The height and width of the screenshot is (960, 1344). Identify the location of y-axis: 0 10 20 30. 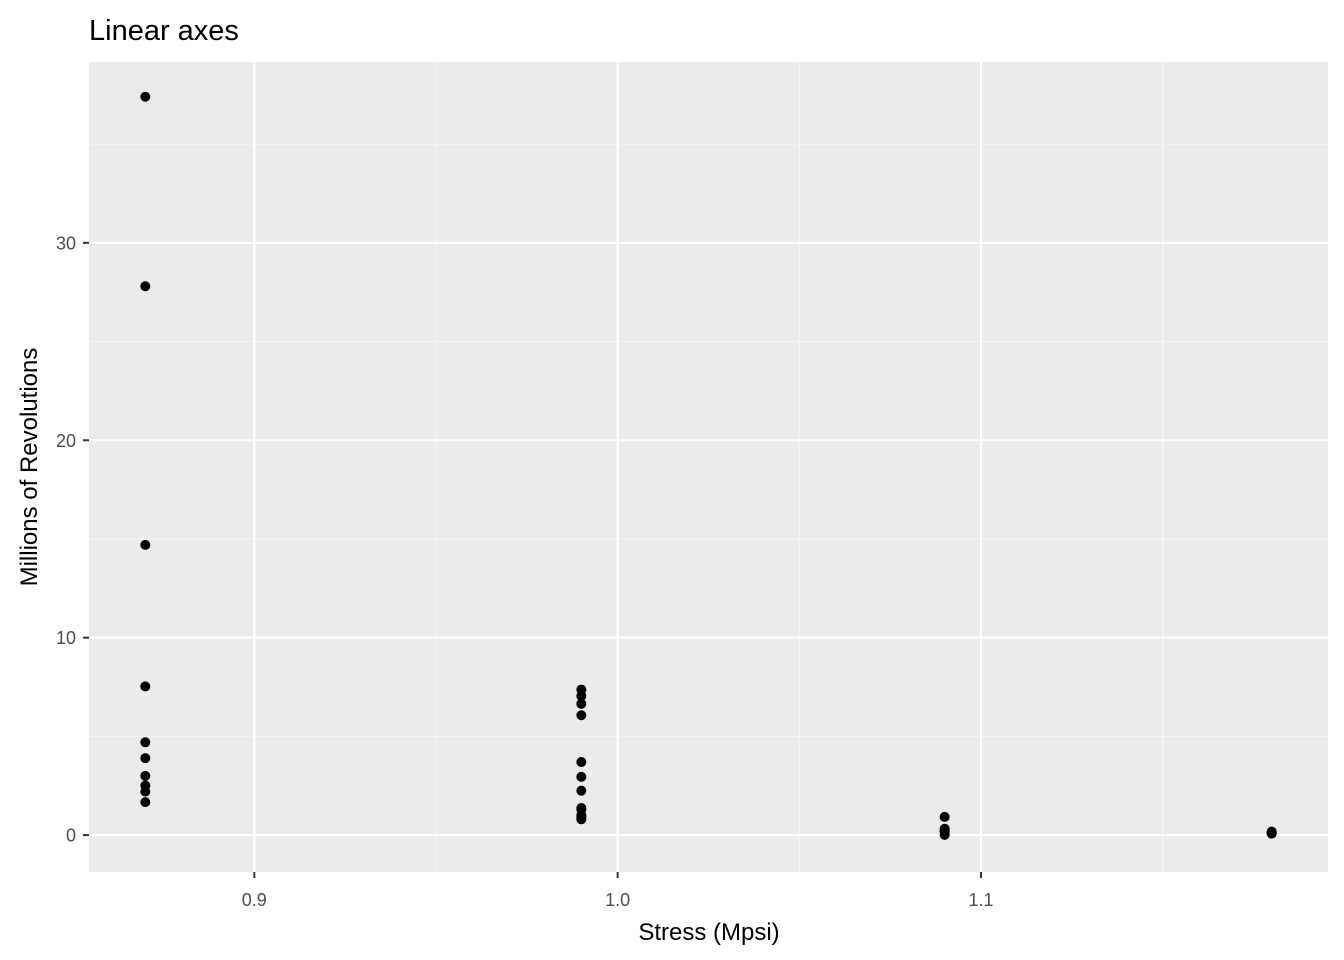
(72, 539).